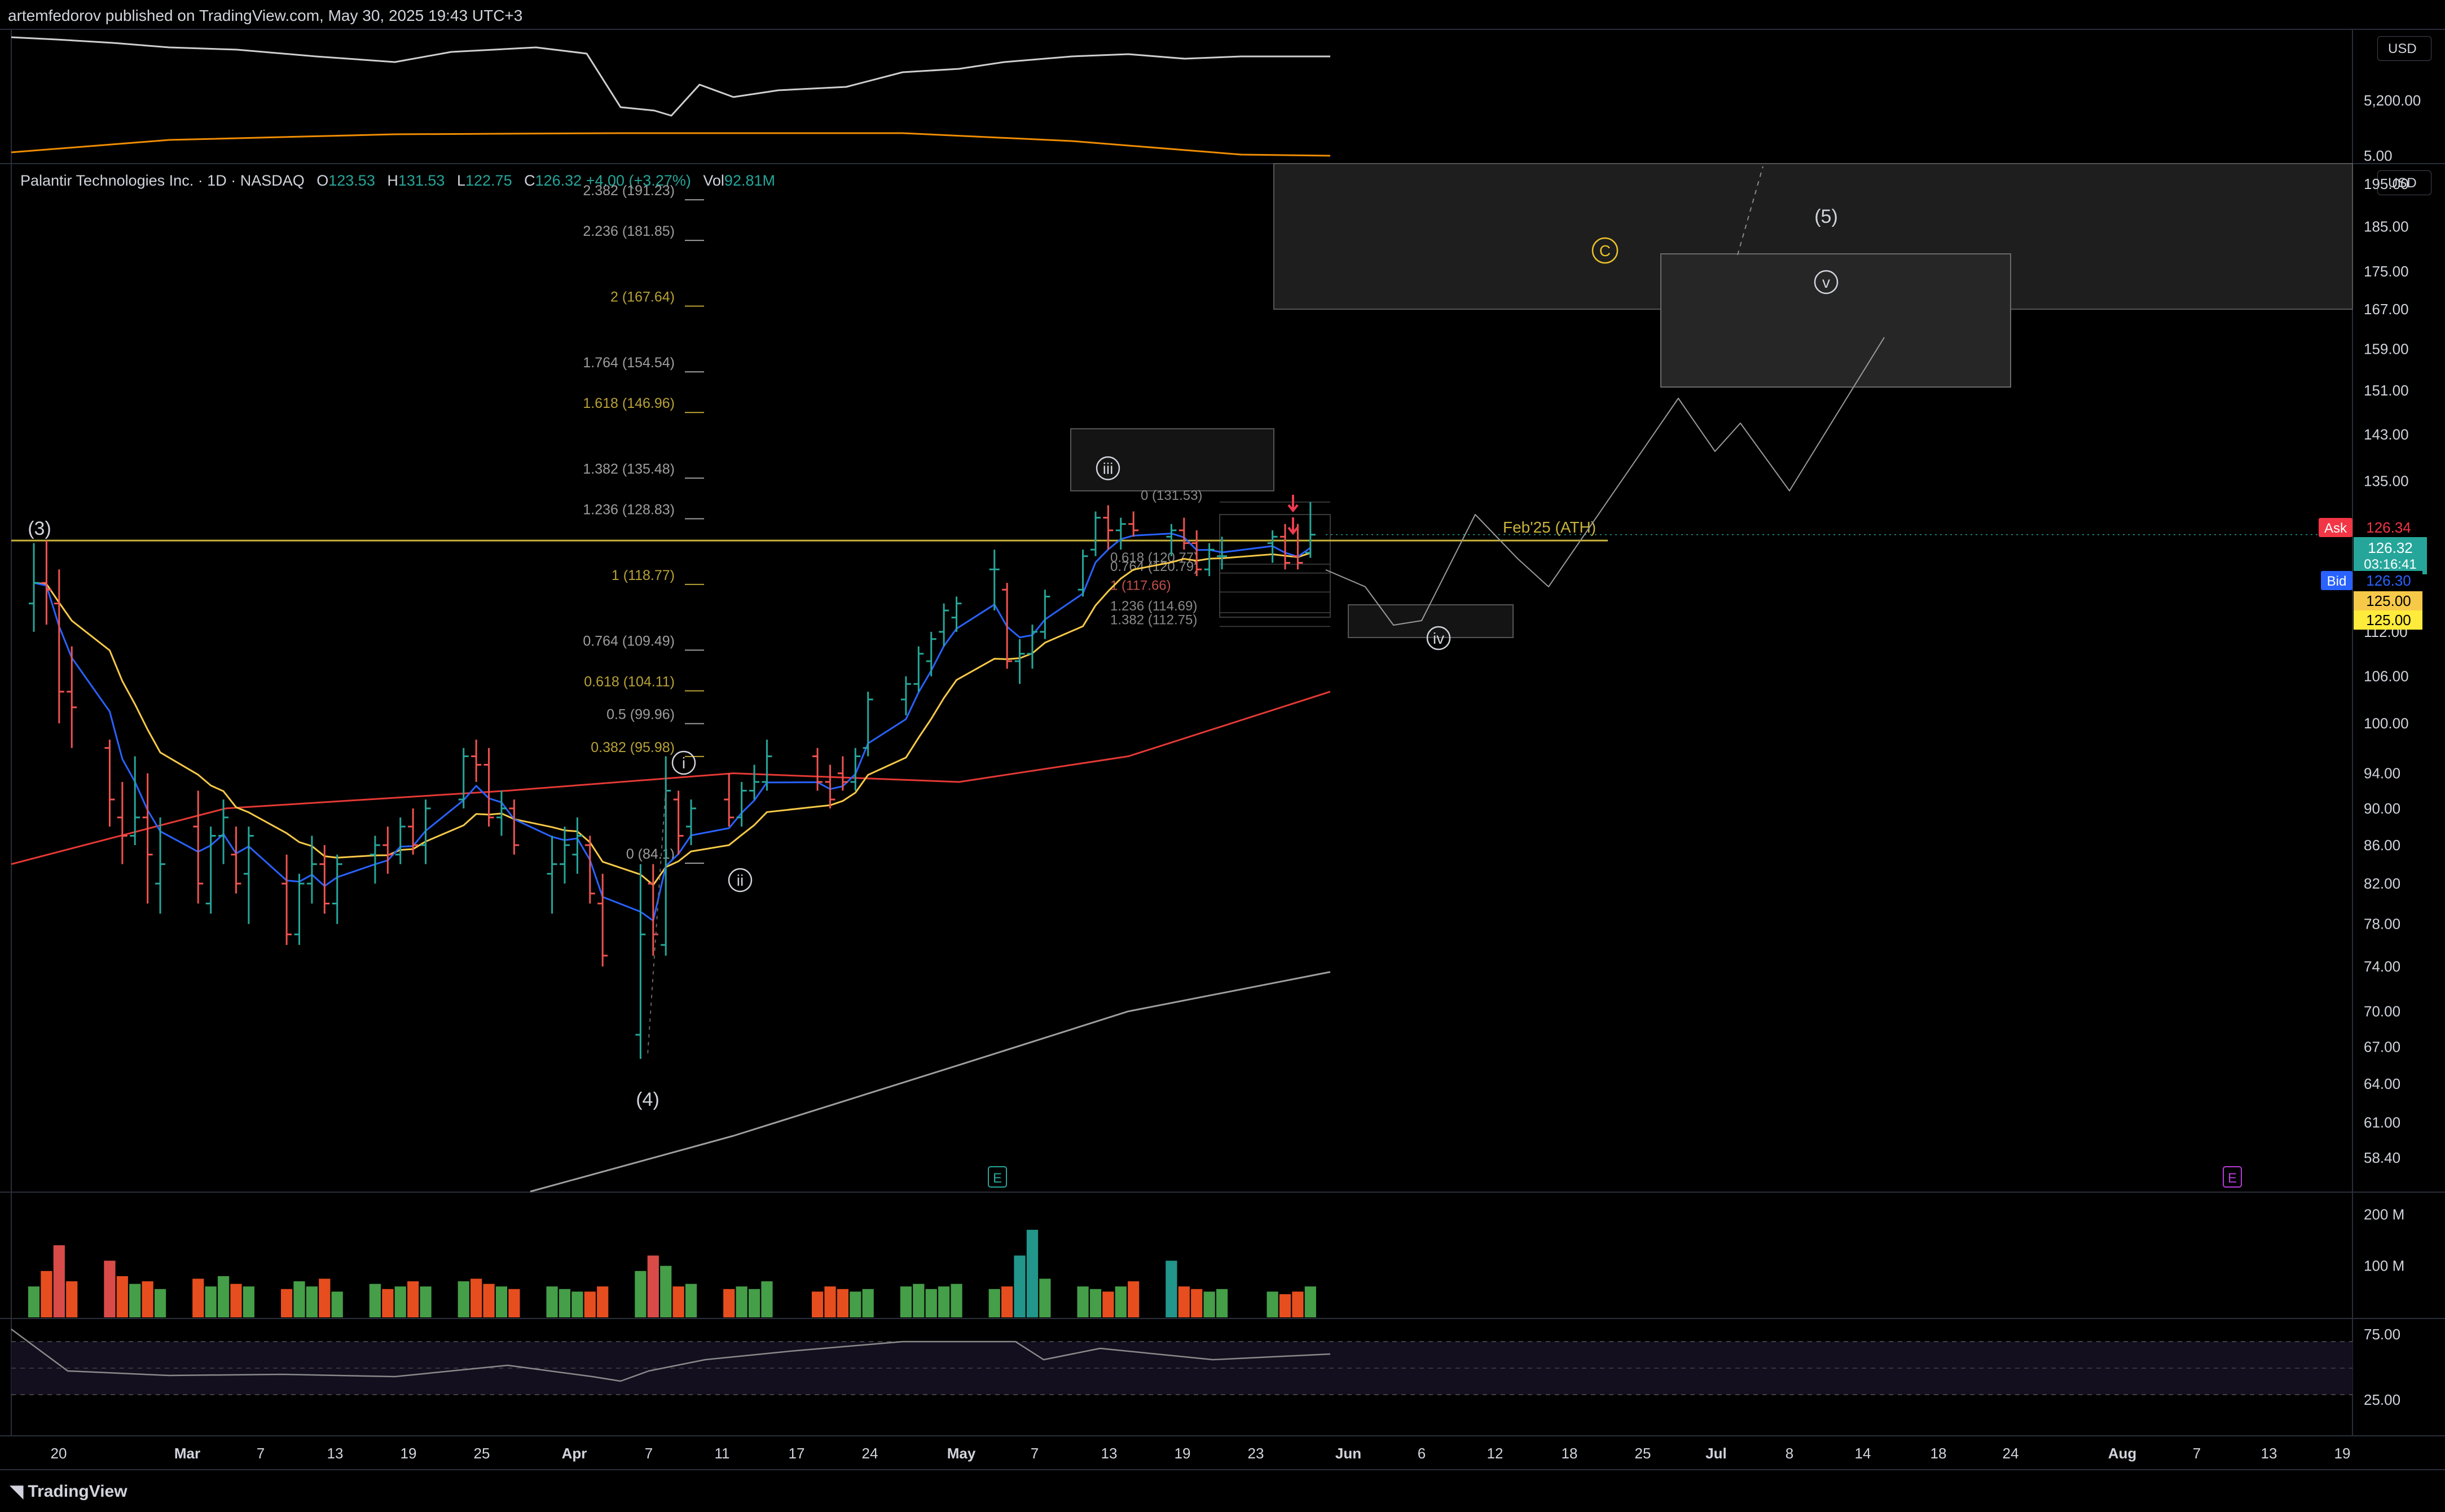 This screenshot has height=1512, width=2445. Describe the element at coordinates (1789, 1454) in the screenshot. I see `date-tick-label: 8` at that location.